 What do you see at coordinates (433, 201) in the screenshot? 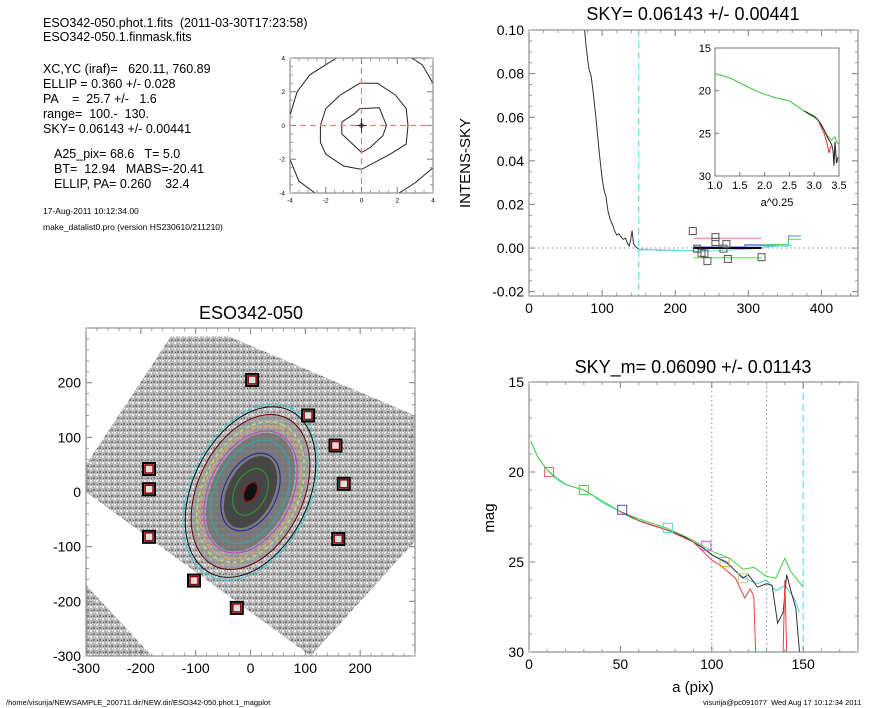
I see `x-tick-label: 4` at bounding box center [433, 201].